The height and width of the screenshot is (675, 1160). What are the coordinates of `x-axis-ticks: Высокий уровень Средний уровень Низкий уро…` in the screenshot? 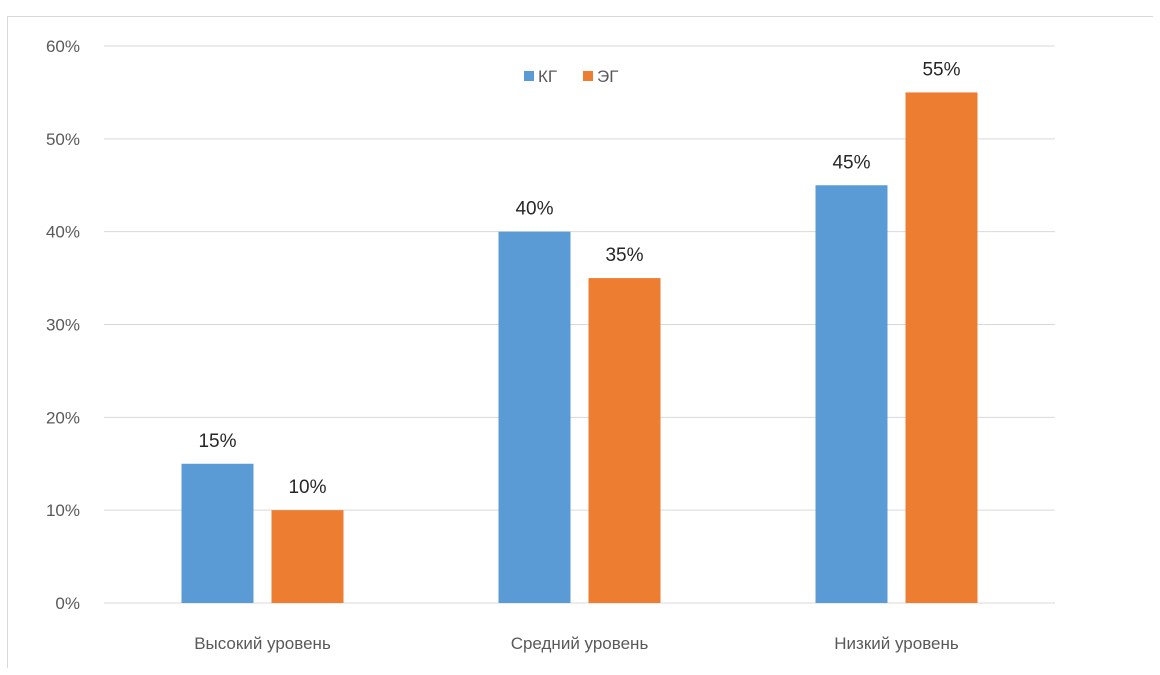 It's located at (576, 643).